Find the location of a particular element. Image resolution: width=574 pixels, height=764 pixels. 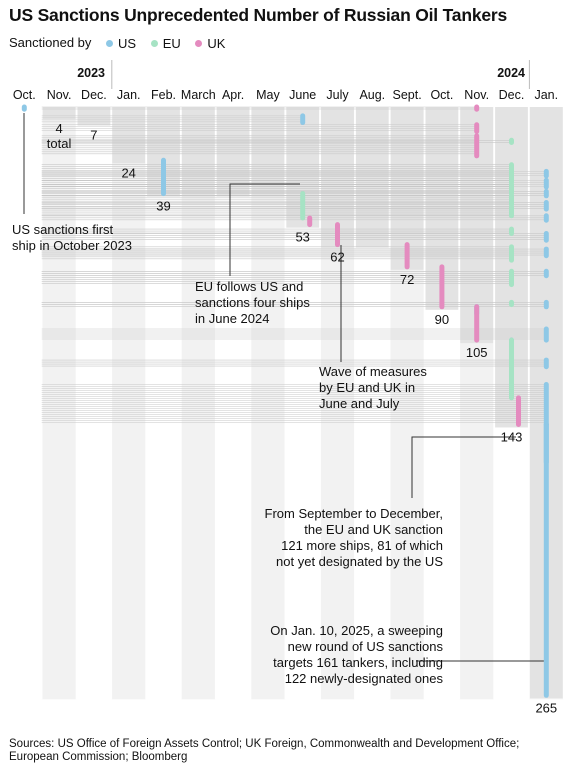

month-label: March is located at coordinates (198, 95).